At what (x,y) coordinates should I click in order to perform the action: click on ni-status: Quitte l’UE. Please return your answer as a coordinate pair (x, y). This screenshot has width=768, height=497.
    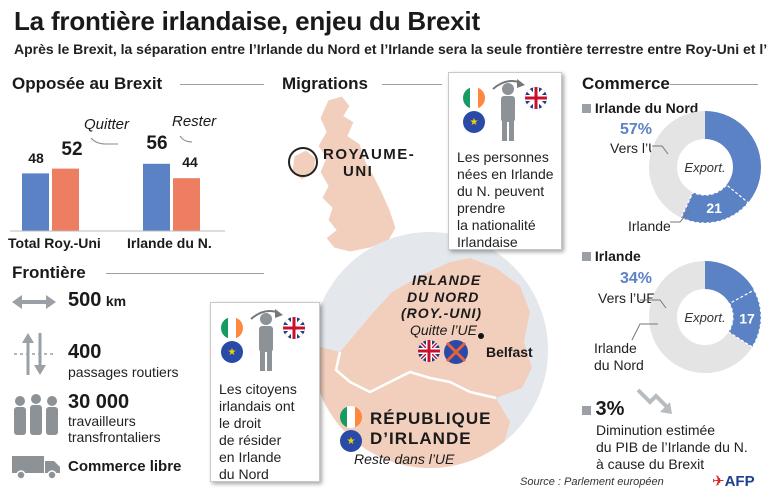
    Looking at the image, I should click on (443, 330).